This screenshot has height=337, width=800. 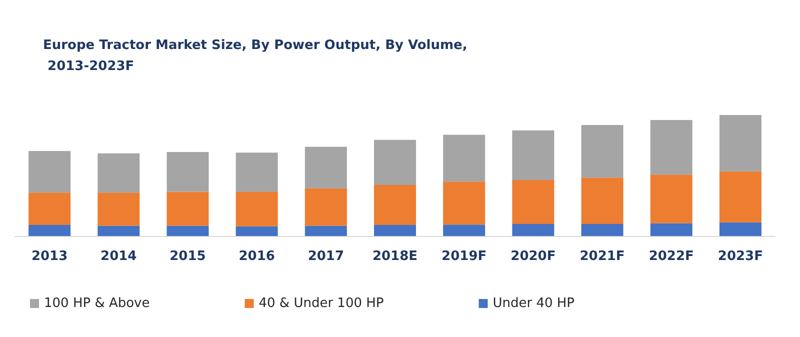 What do you see at coordinates (326, 256) in the screenshot?
I see `x-tick-label: 2017` at bounding box center [326, 256].